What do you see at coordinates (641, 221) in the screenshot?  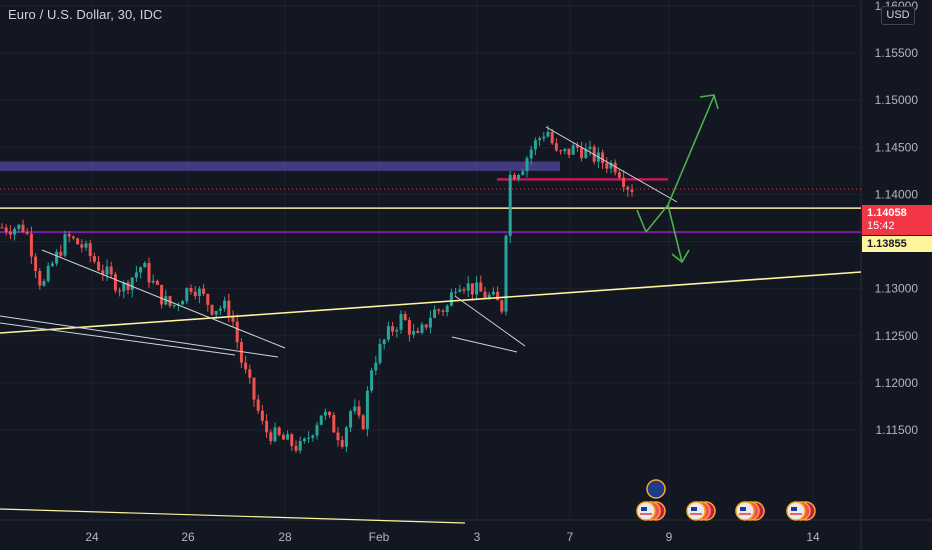 I see `projection-path` at bounding box center [641, 221].